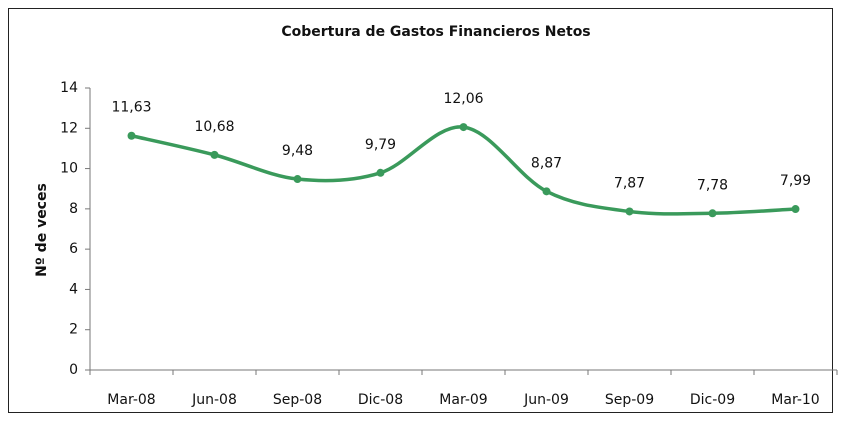 This screenshot has height=425, width=841. I want to click on y-tick-label: 10, so click(69, 169).